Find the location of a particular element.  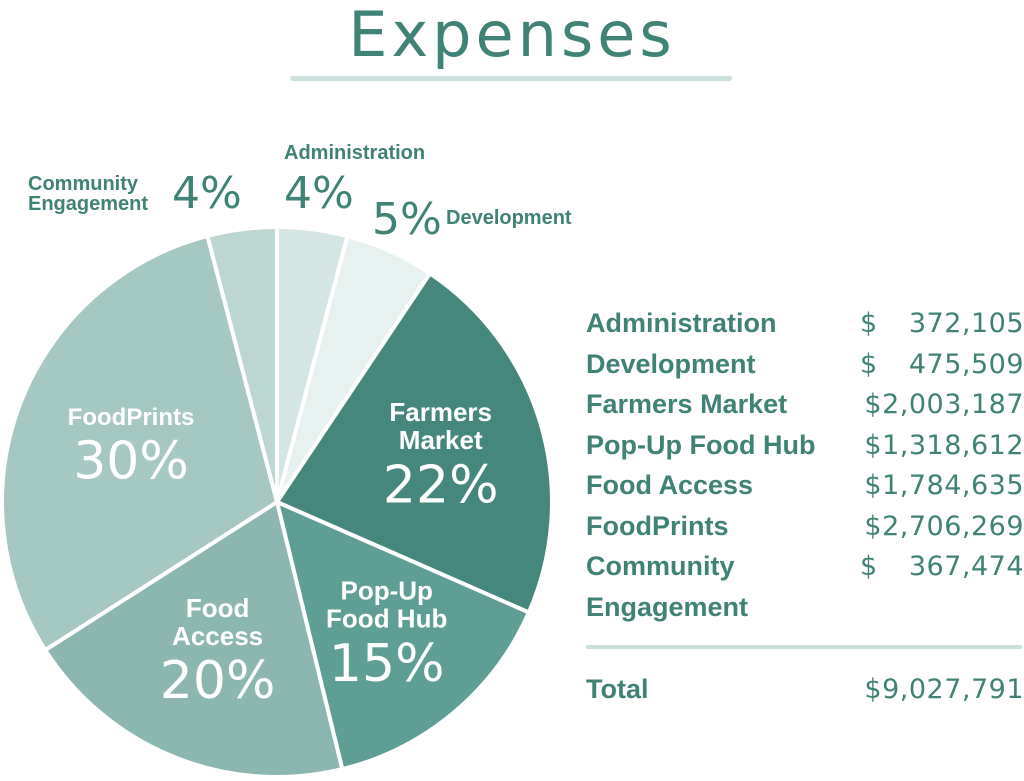

label-development-name: Development is located at coordinates (509, 218).